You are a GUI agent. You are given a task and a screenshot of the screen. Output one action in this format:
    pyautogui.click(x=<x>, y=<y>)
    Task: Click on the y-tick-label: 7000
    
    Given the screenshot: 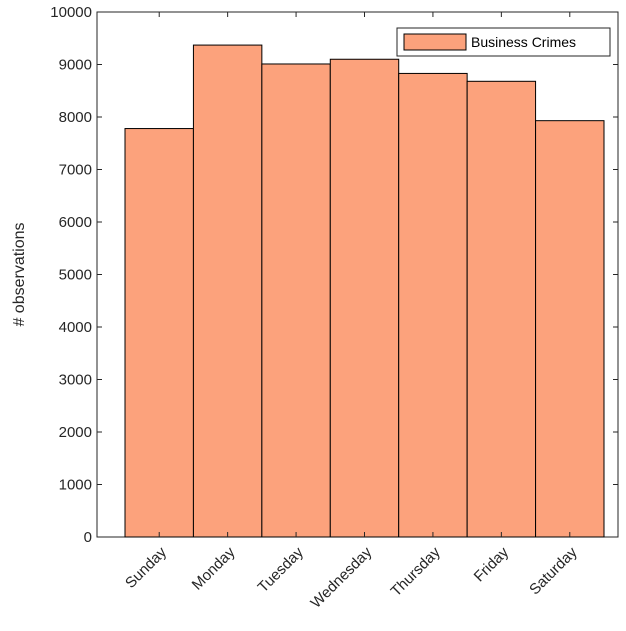 What is the action you would take?
    pyautogui.click(x=75, y=170)
    